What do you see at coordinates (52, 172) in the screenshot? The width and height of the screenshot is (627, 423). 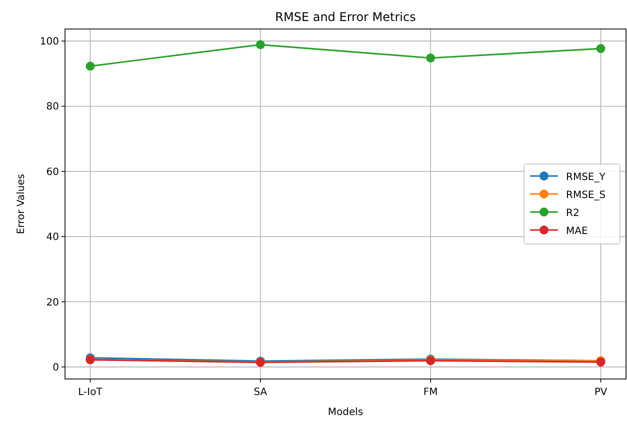 I see `y-tick-label: 60` at bounding box center [52, 172].